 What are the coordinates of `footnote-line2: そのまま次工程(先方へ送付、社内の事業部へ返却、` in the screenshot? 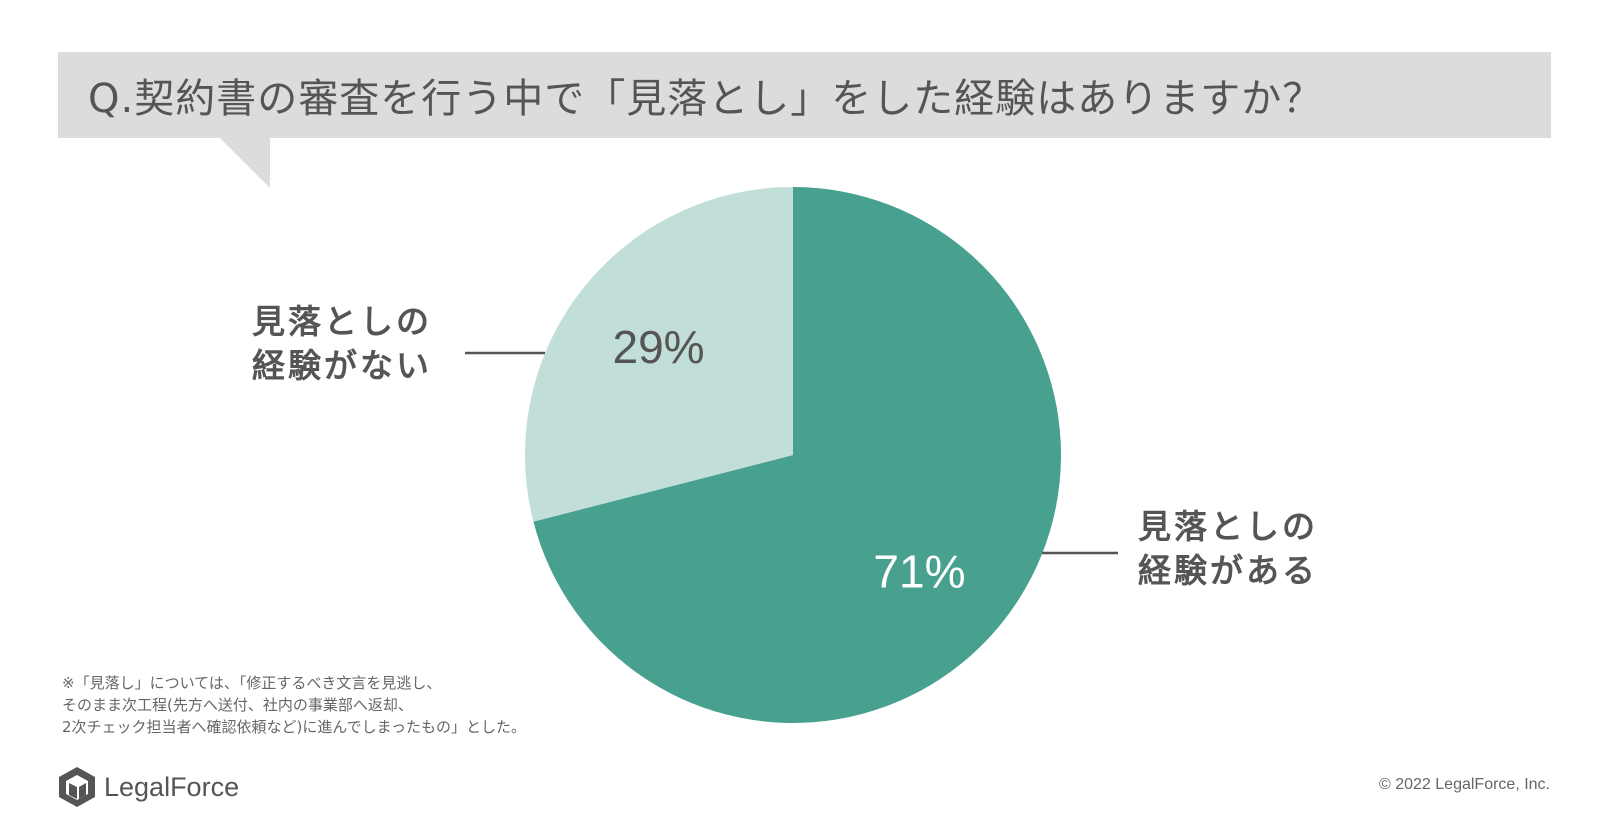 It's located at (237, 705).